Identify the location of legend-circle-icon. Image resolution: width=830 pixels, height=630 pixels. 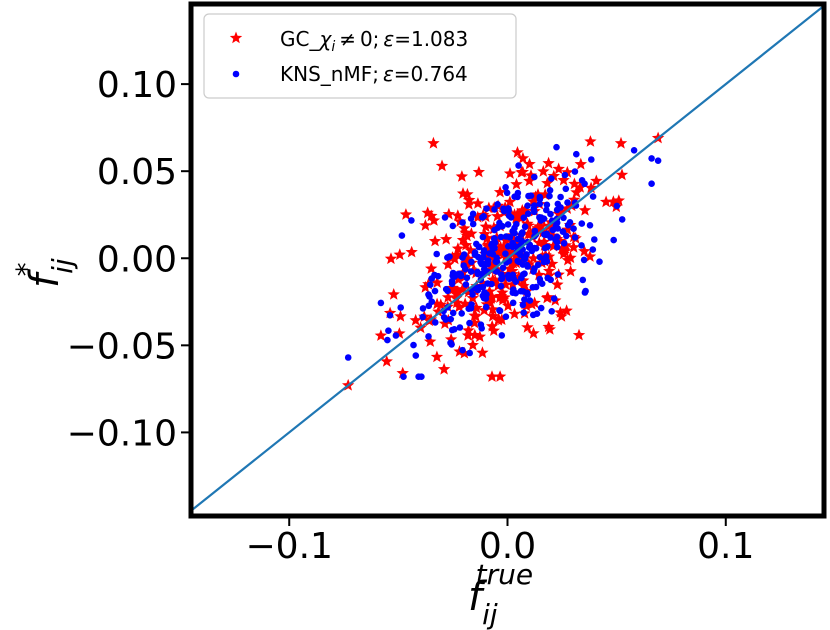
(236, 74).